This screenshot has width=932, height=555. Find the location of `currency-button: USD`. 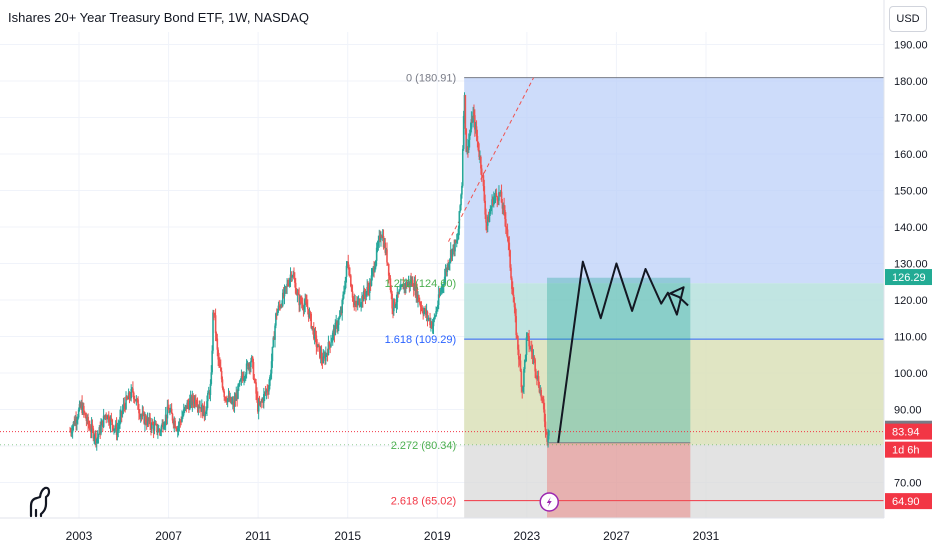

currency-button: USD is located at coordinates (908, 19).